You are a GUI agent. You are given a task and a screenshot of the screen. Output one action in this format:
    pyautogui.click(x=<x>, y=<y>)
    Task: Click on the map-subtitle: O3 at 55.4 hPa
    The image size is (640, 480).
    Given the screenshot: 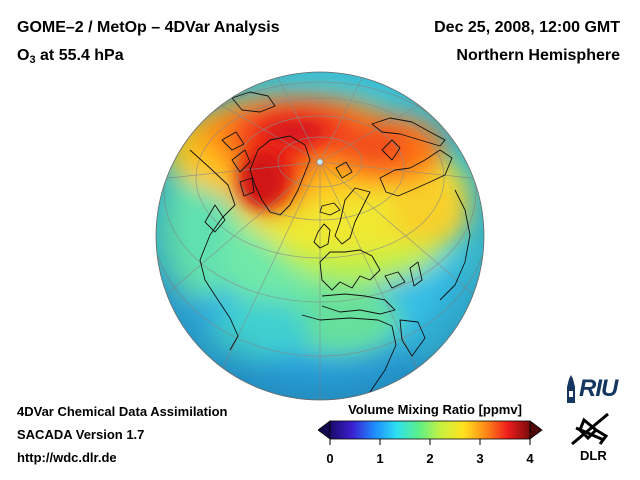 What is the action you would take?
    pyautogui.click(x=148, y=58)
    